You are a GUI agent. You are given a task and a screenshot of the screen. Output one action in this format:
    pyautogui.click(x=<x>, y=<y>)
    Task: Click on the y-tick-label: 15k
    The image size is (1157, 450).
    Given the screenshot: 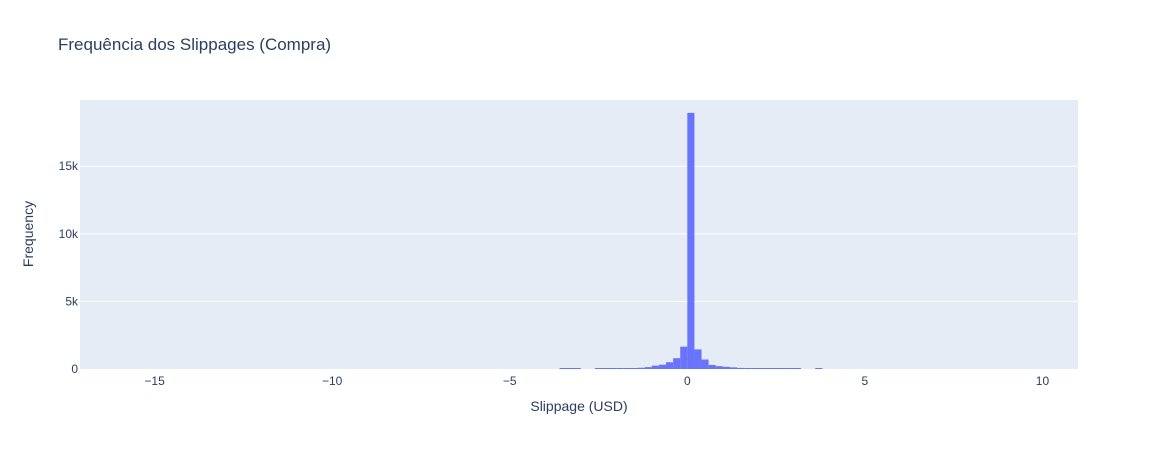 What is the action you would take?
    pyautogui.click(x=69, y=166)
    